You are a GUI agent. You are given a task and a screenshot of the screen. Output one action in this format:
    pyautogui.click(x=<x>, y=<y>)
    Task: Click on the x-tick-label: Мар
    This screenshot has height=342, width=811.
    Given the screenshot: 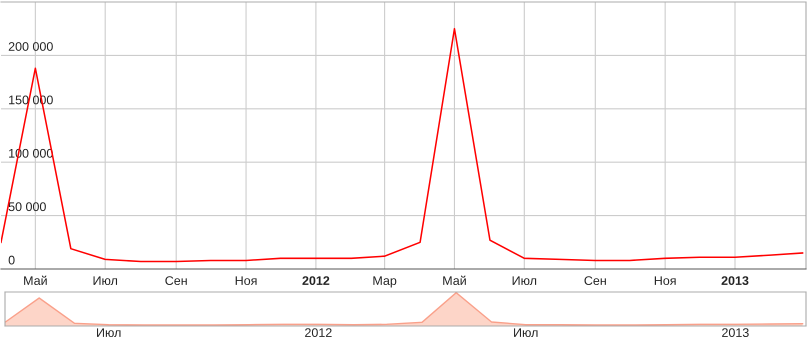 What is the action you would take?
    pyautogui.click(x=384, y=282)
    